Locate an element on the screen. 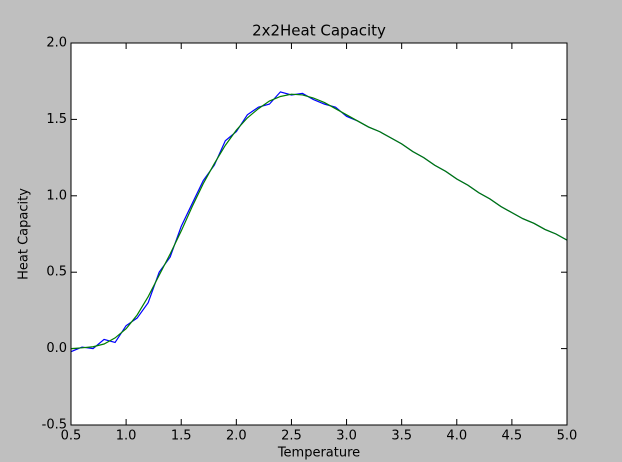 The image size is (622, 462). x-tick-label: 1.5 is located at coordinates (181, 436).